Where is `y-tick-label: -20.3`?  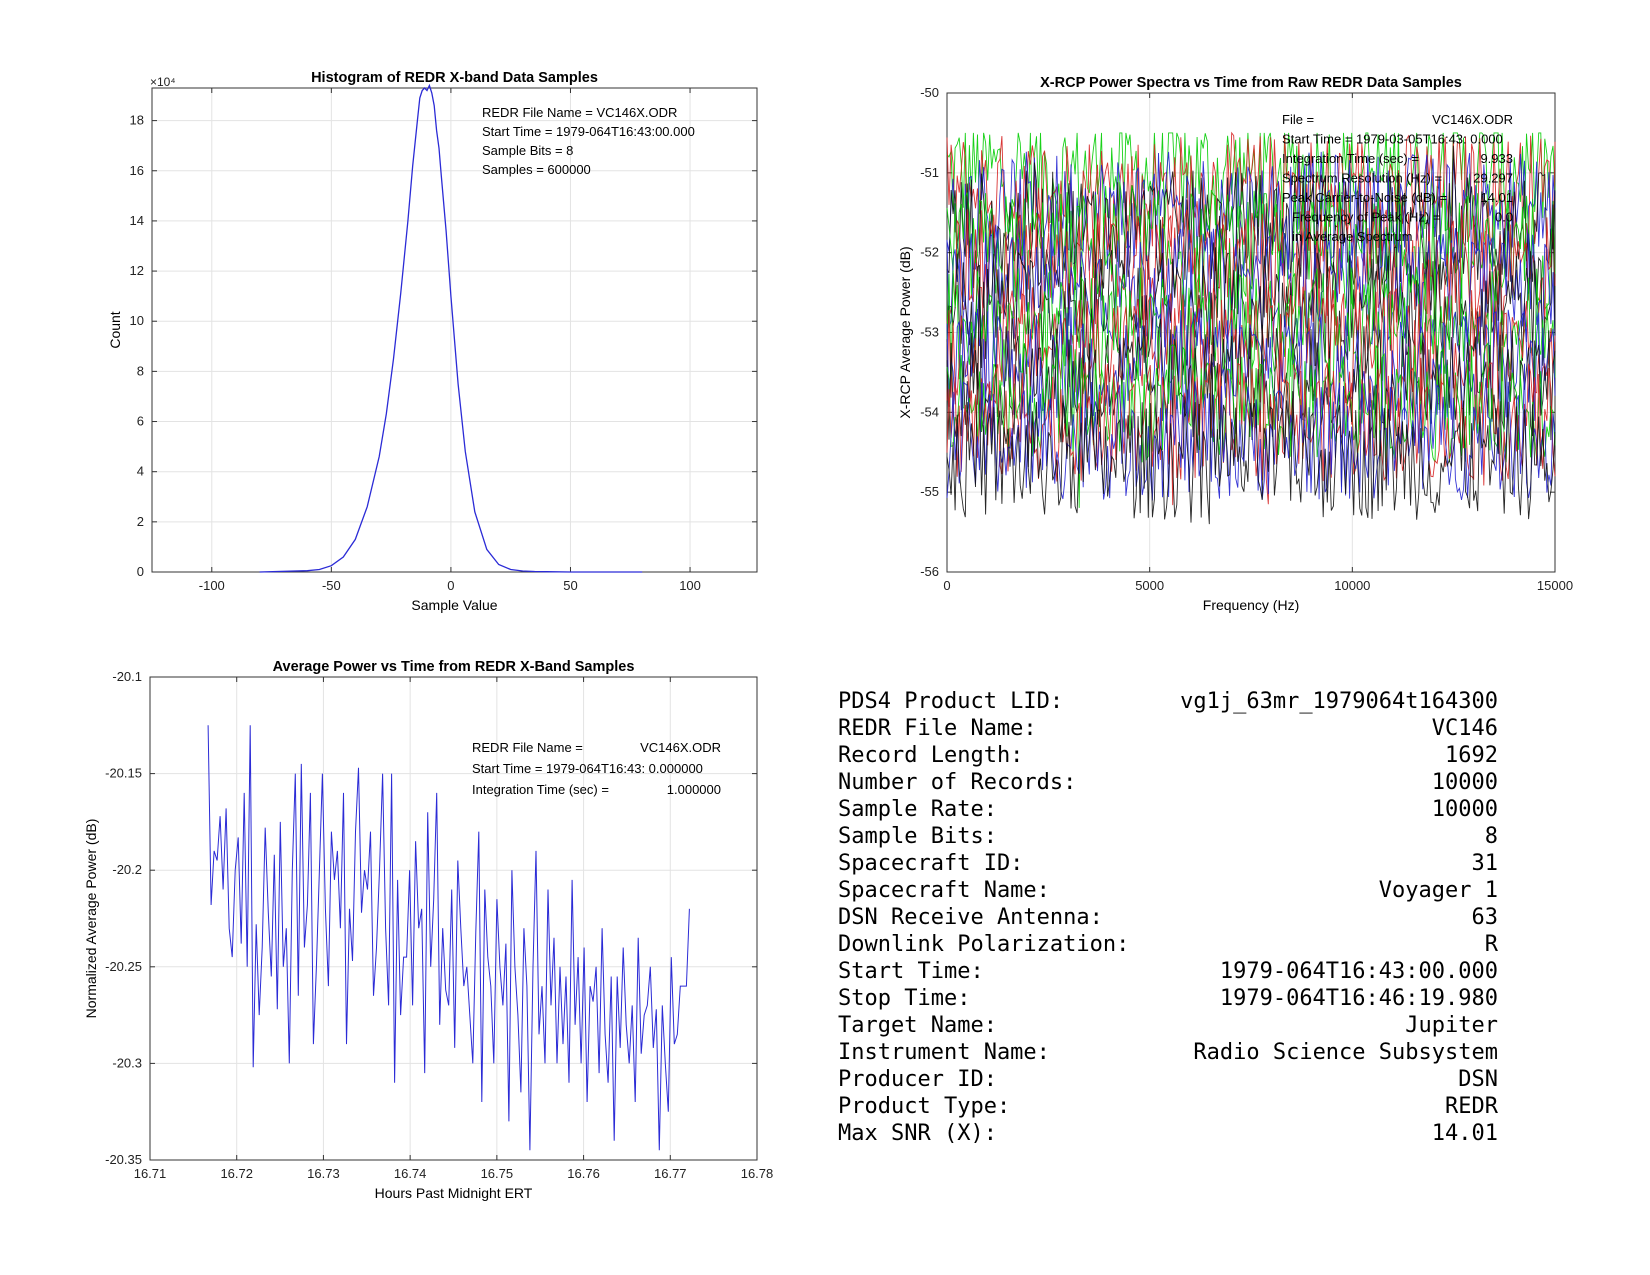
y-tick-label: -20.3 is located at coordinates (127, 1062).